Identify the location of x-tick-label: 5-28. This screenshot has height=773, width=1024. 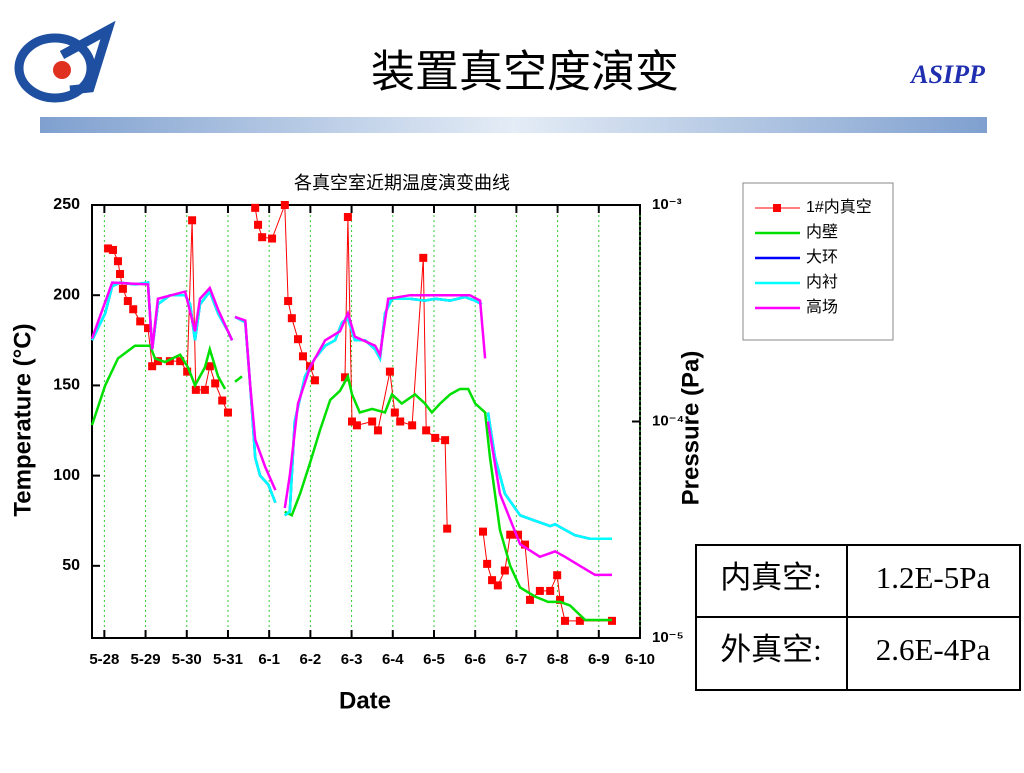
(104, 659).